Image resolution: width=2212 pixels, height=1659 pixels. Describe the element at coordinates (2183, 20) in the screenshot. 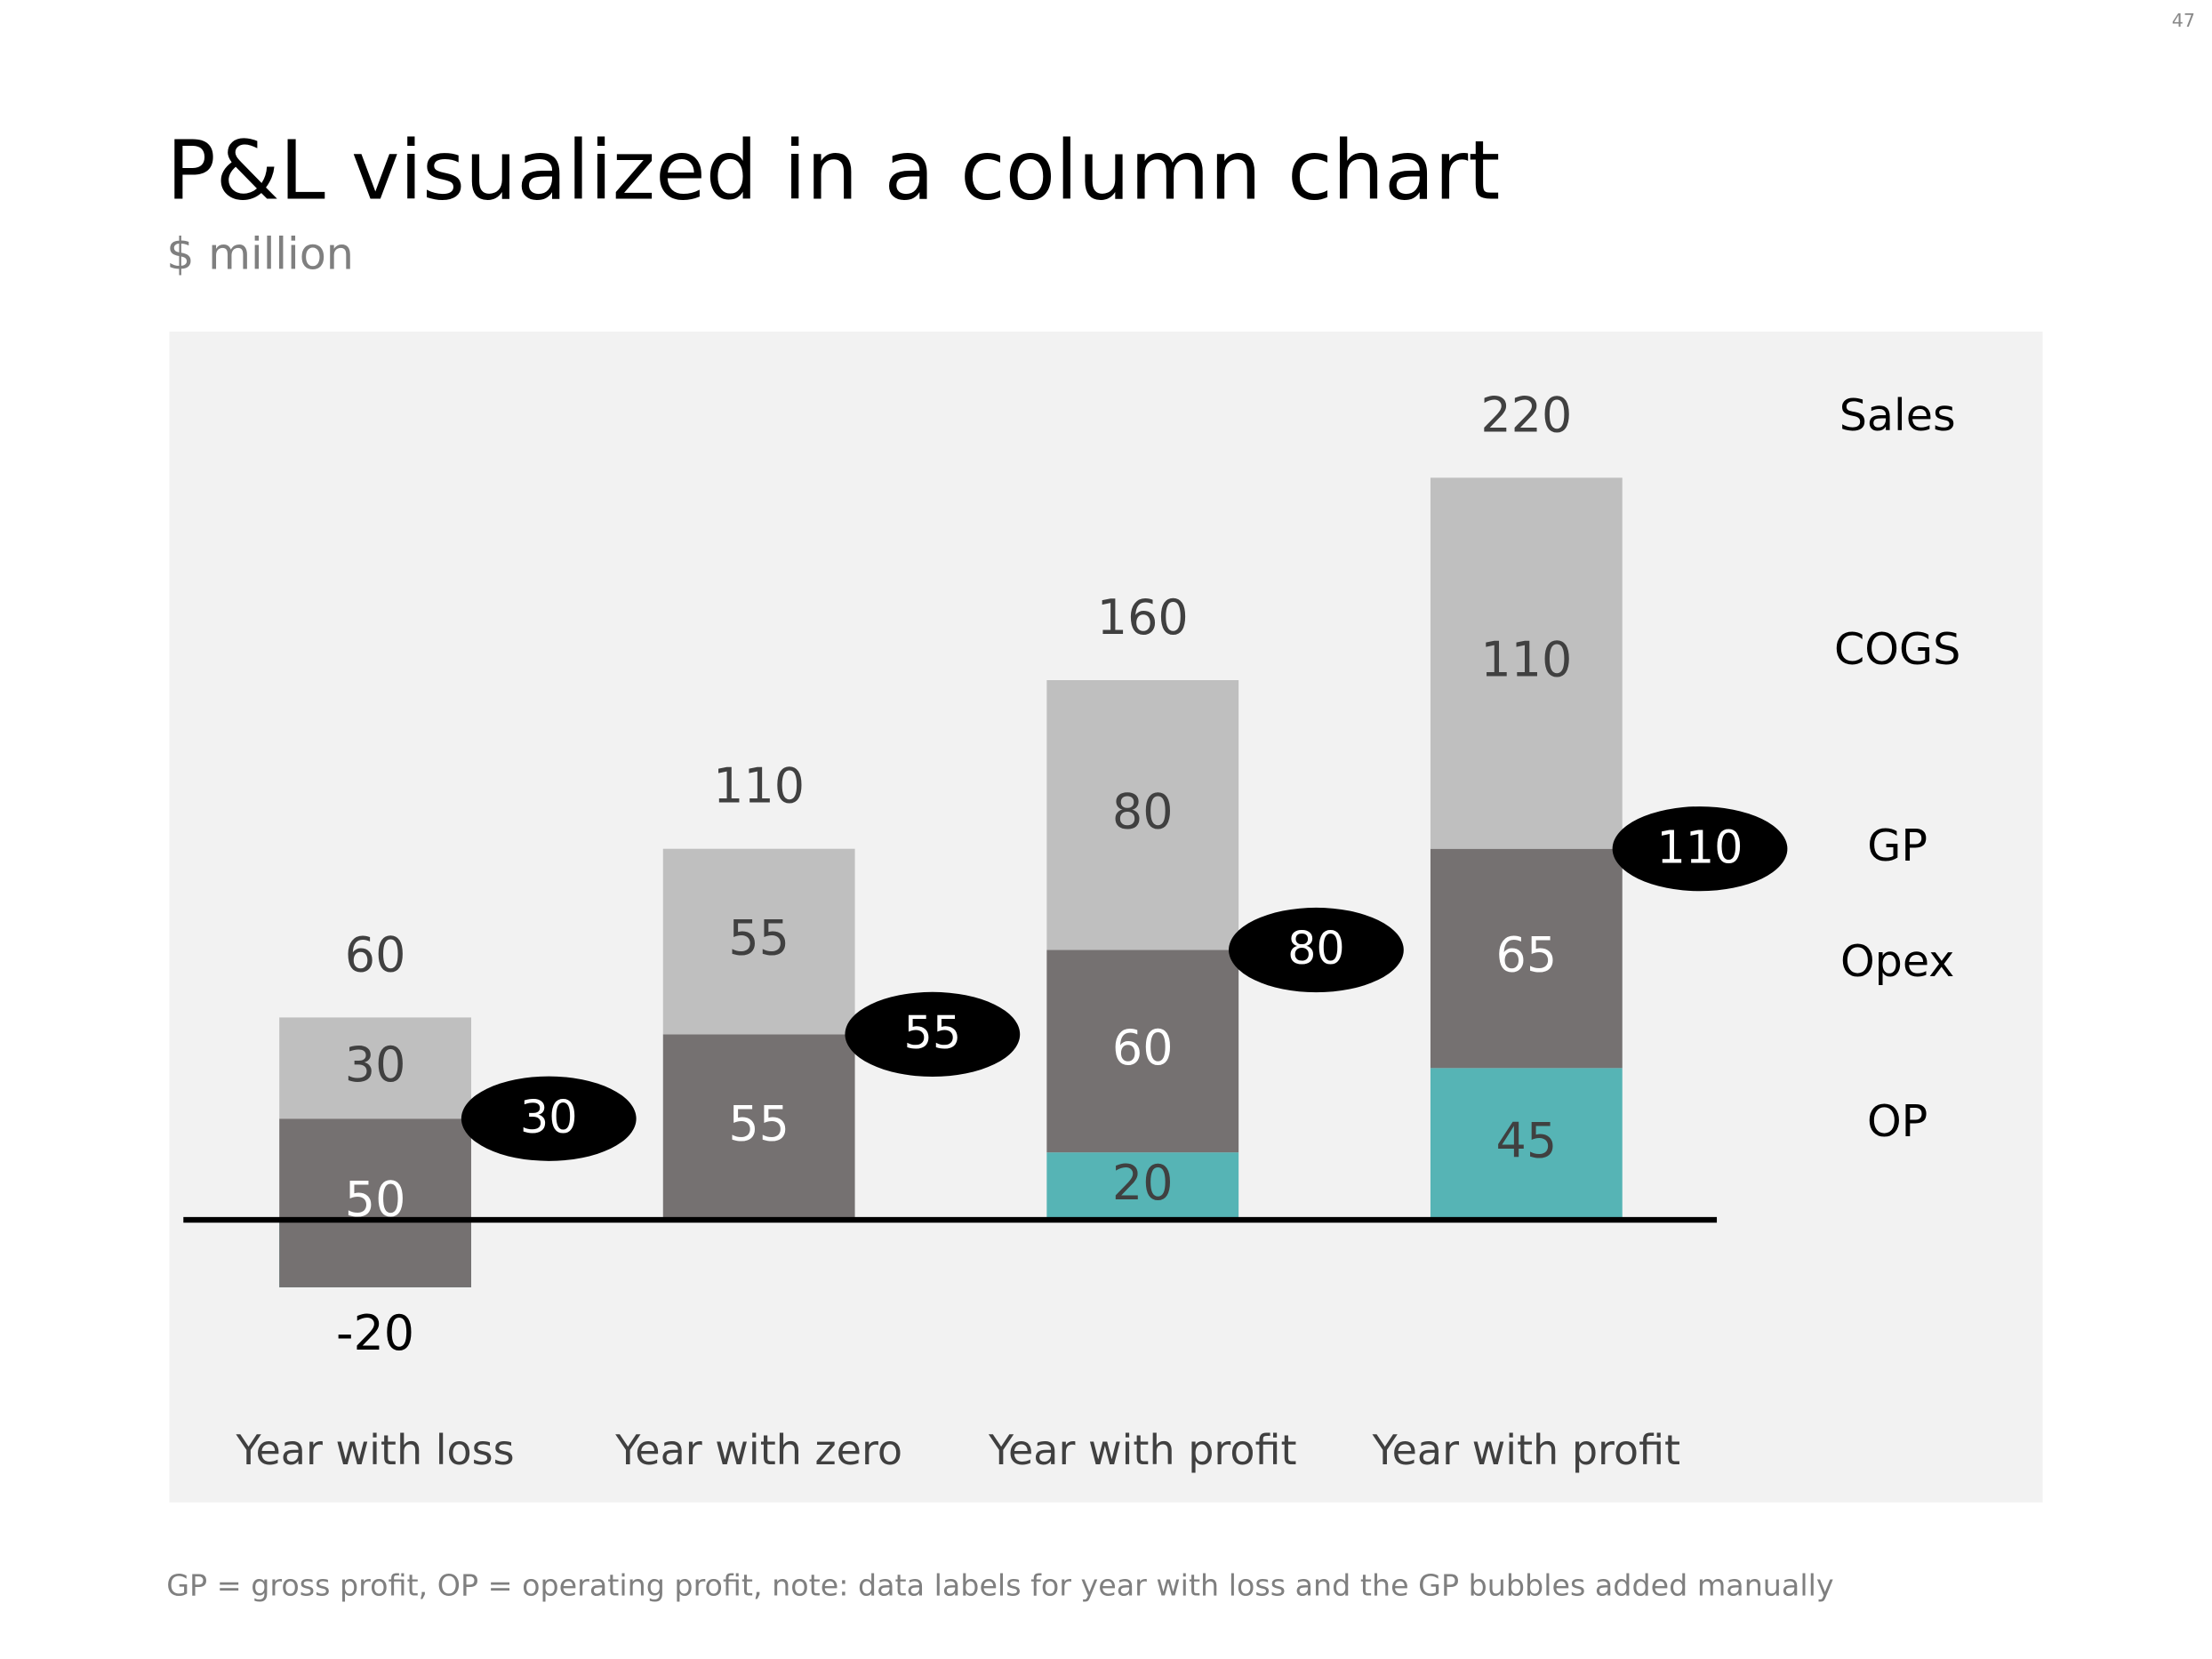

I see `page-number: 47` at that location.